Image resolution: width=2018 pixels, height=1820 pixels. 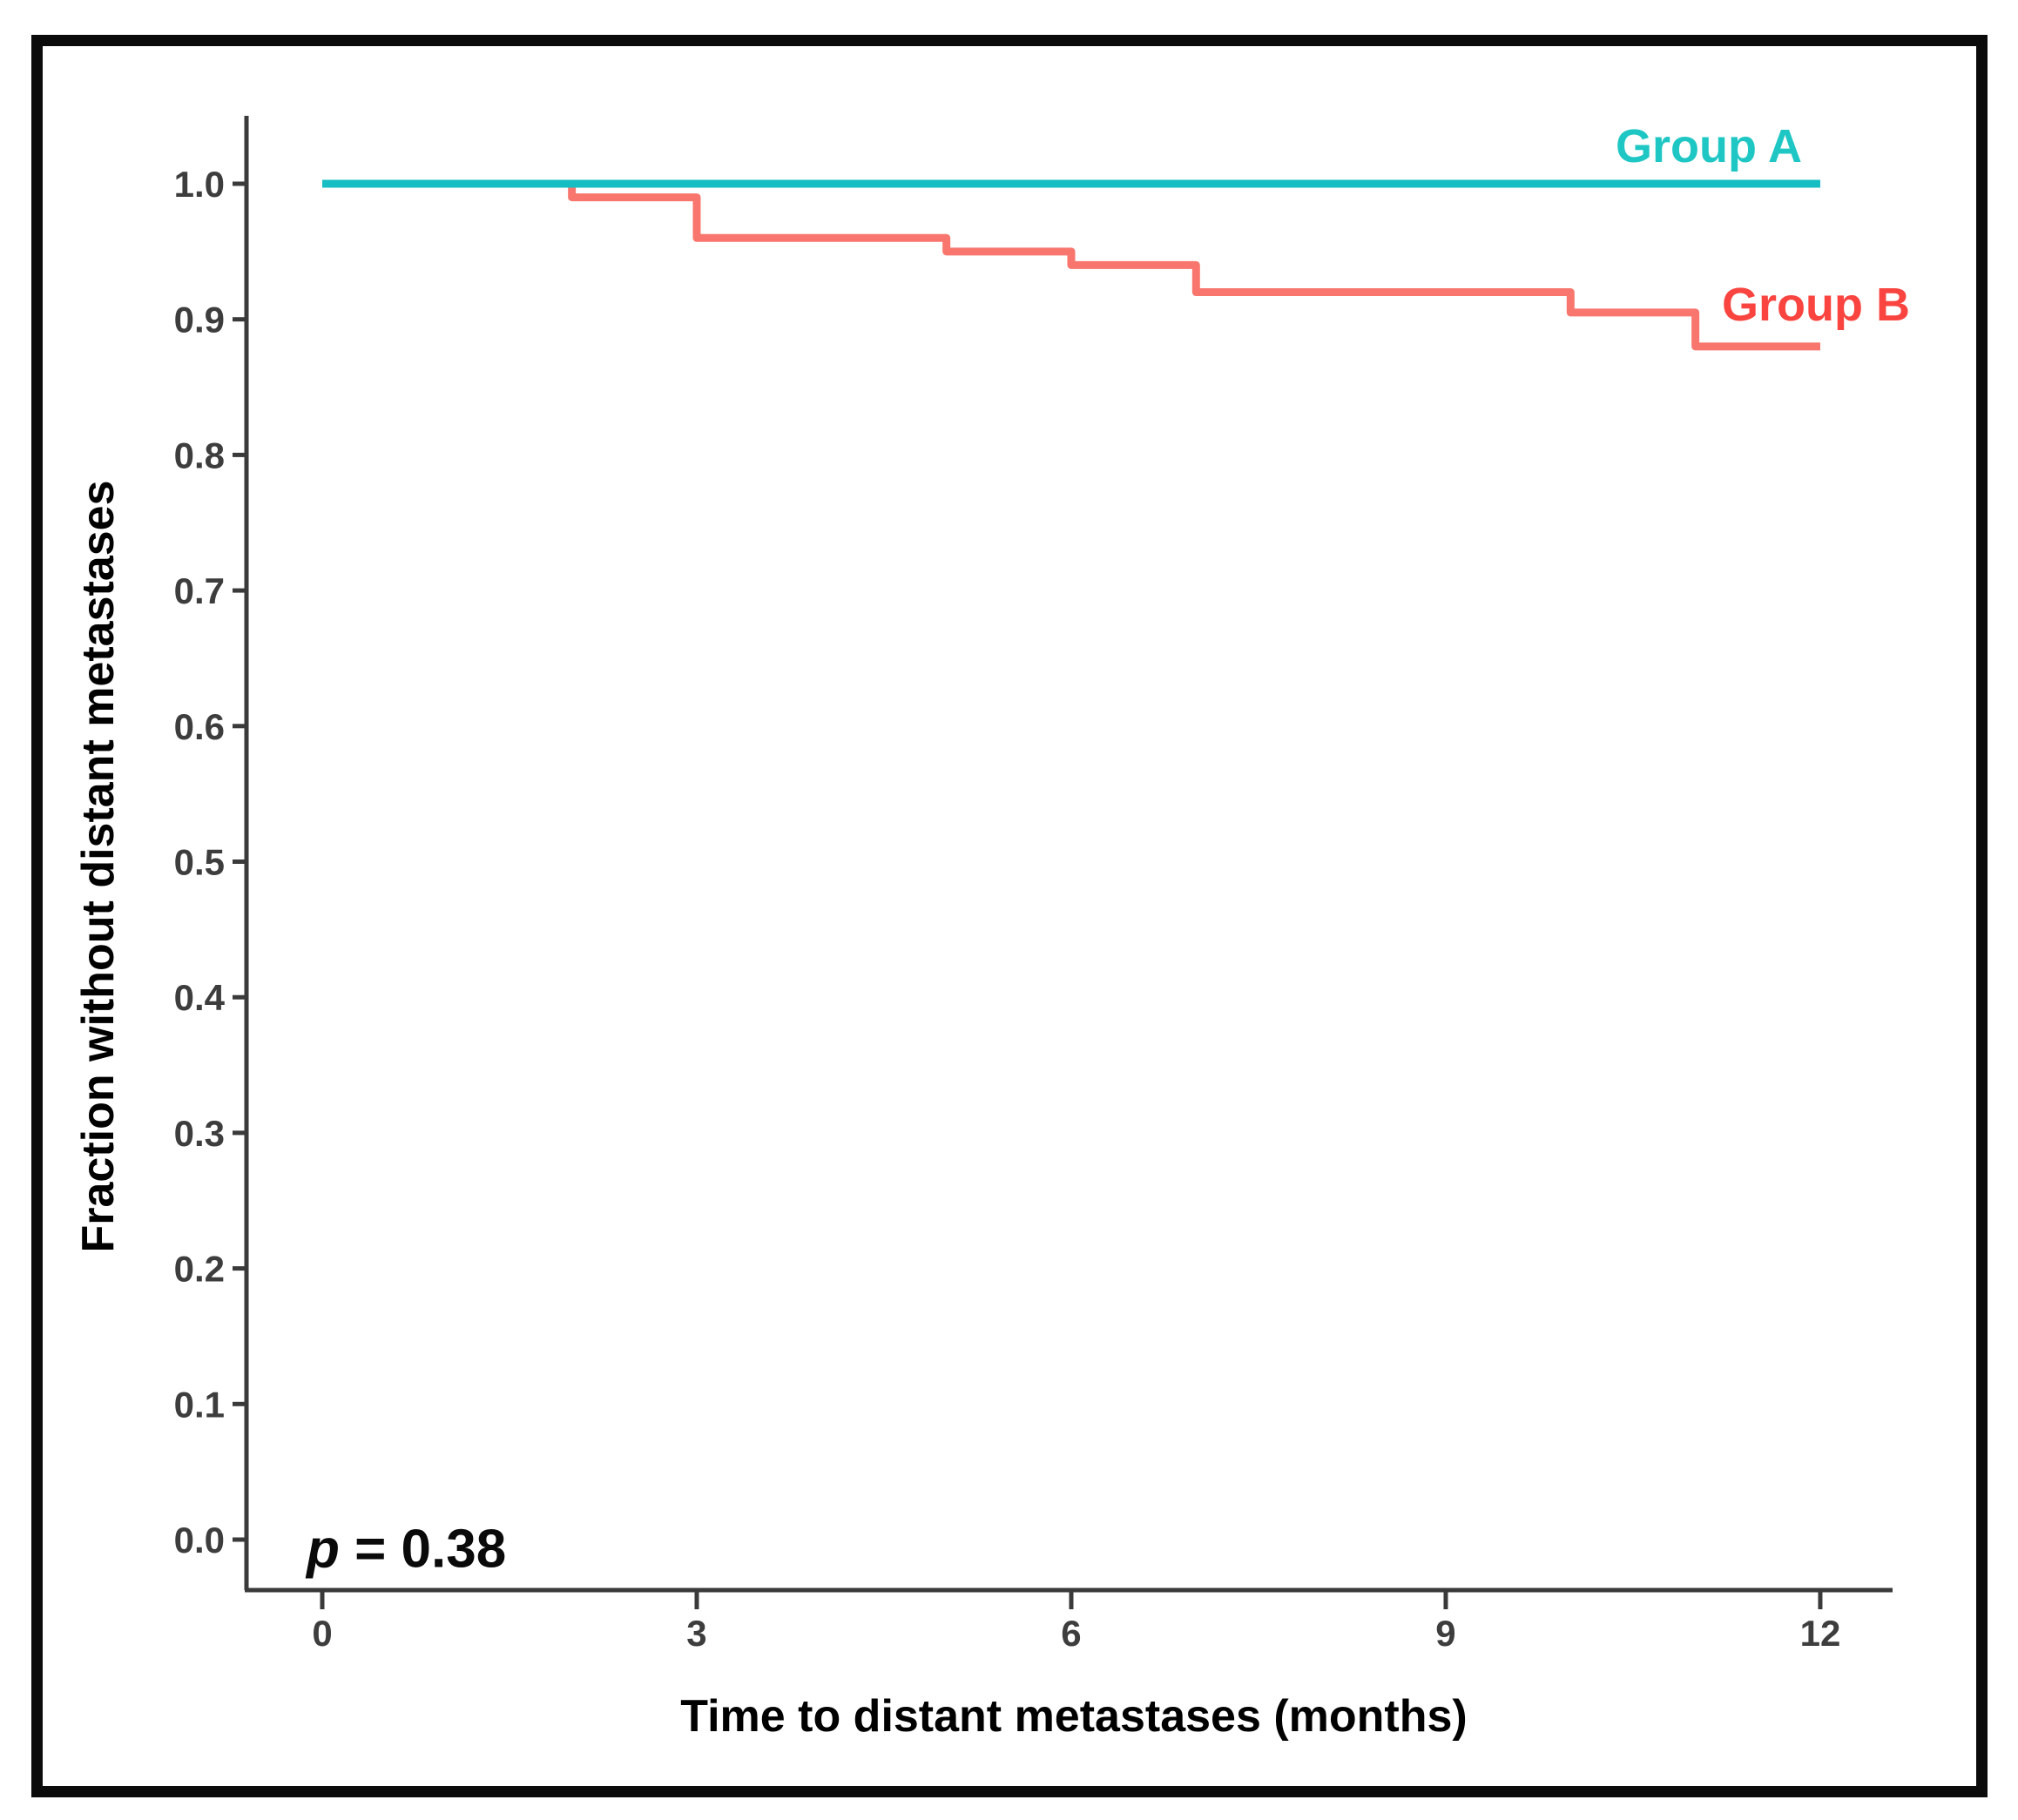 What do you see at coordinates (322, 1633) in the screenshot?
I see `x-tick-label: 0` at bounding box center [322, 1633].